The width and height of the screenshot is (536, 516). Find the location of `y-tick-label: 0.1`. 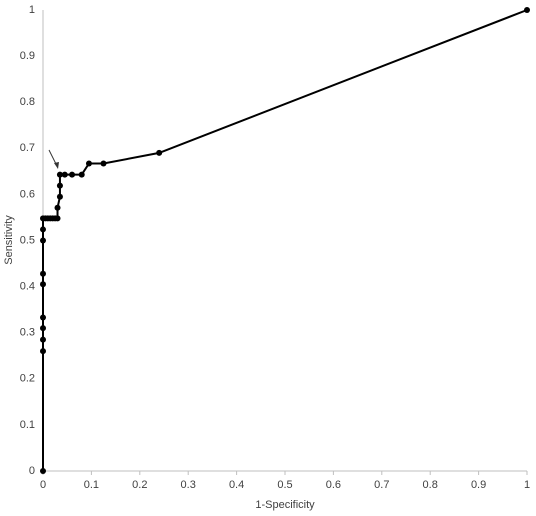

y-tick-label: 0.1 is located at coordinates (27, 425).